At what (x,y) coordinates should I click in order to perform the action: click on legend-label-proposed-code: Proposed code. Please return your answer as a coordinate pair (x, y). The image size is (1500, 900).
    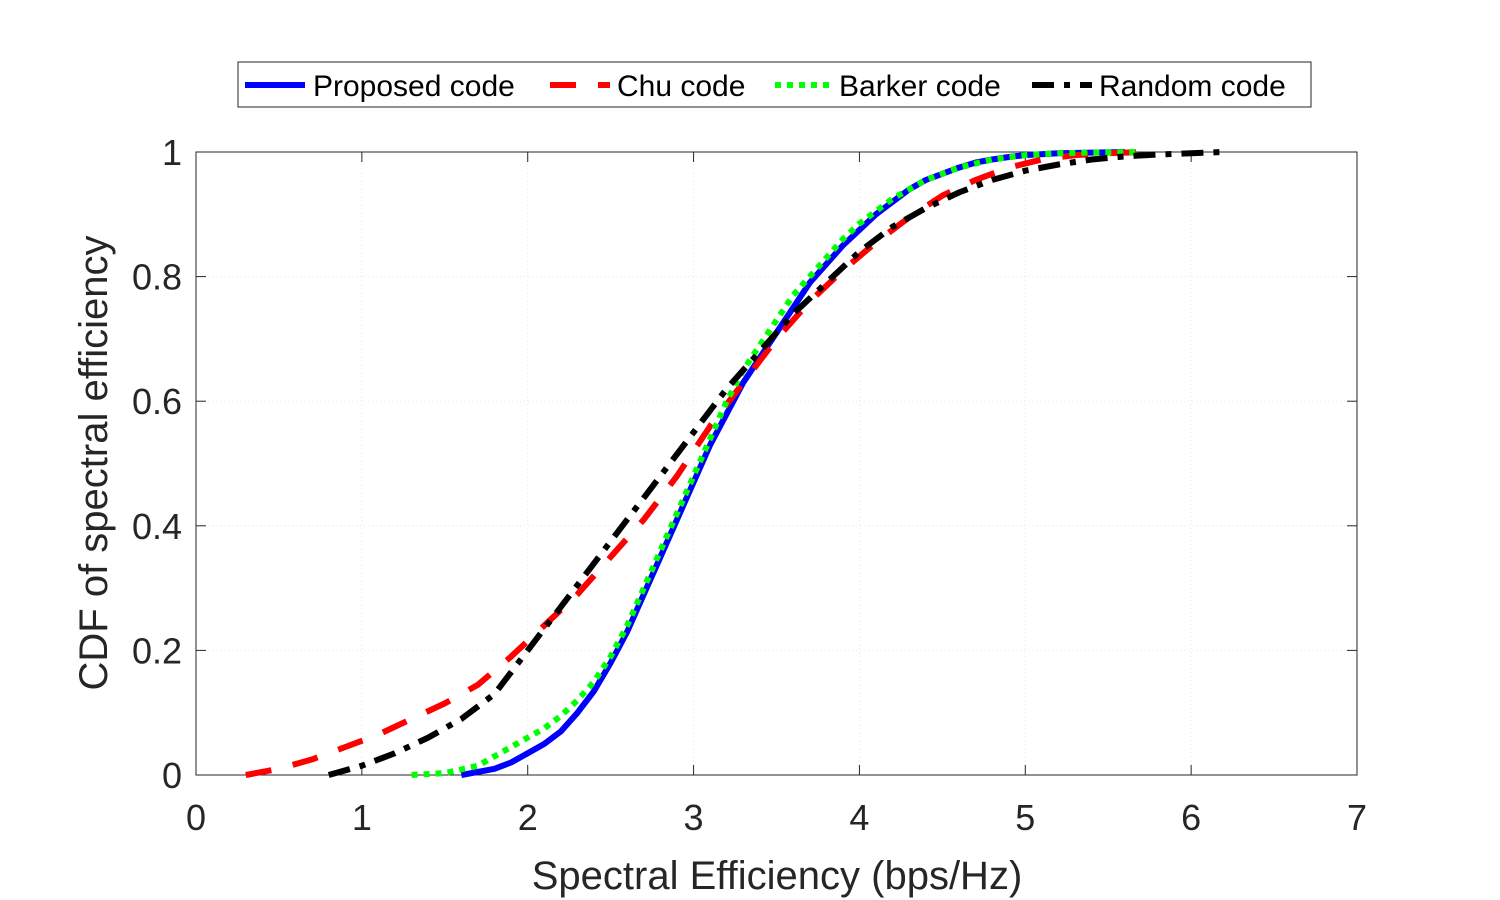
    Looking at the image, I should click on (414, 86).